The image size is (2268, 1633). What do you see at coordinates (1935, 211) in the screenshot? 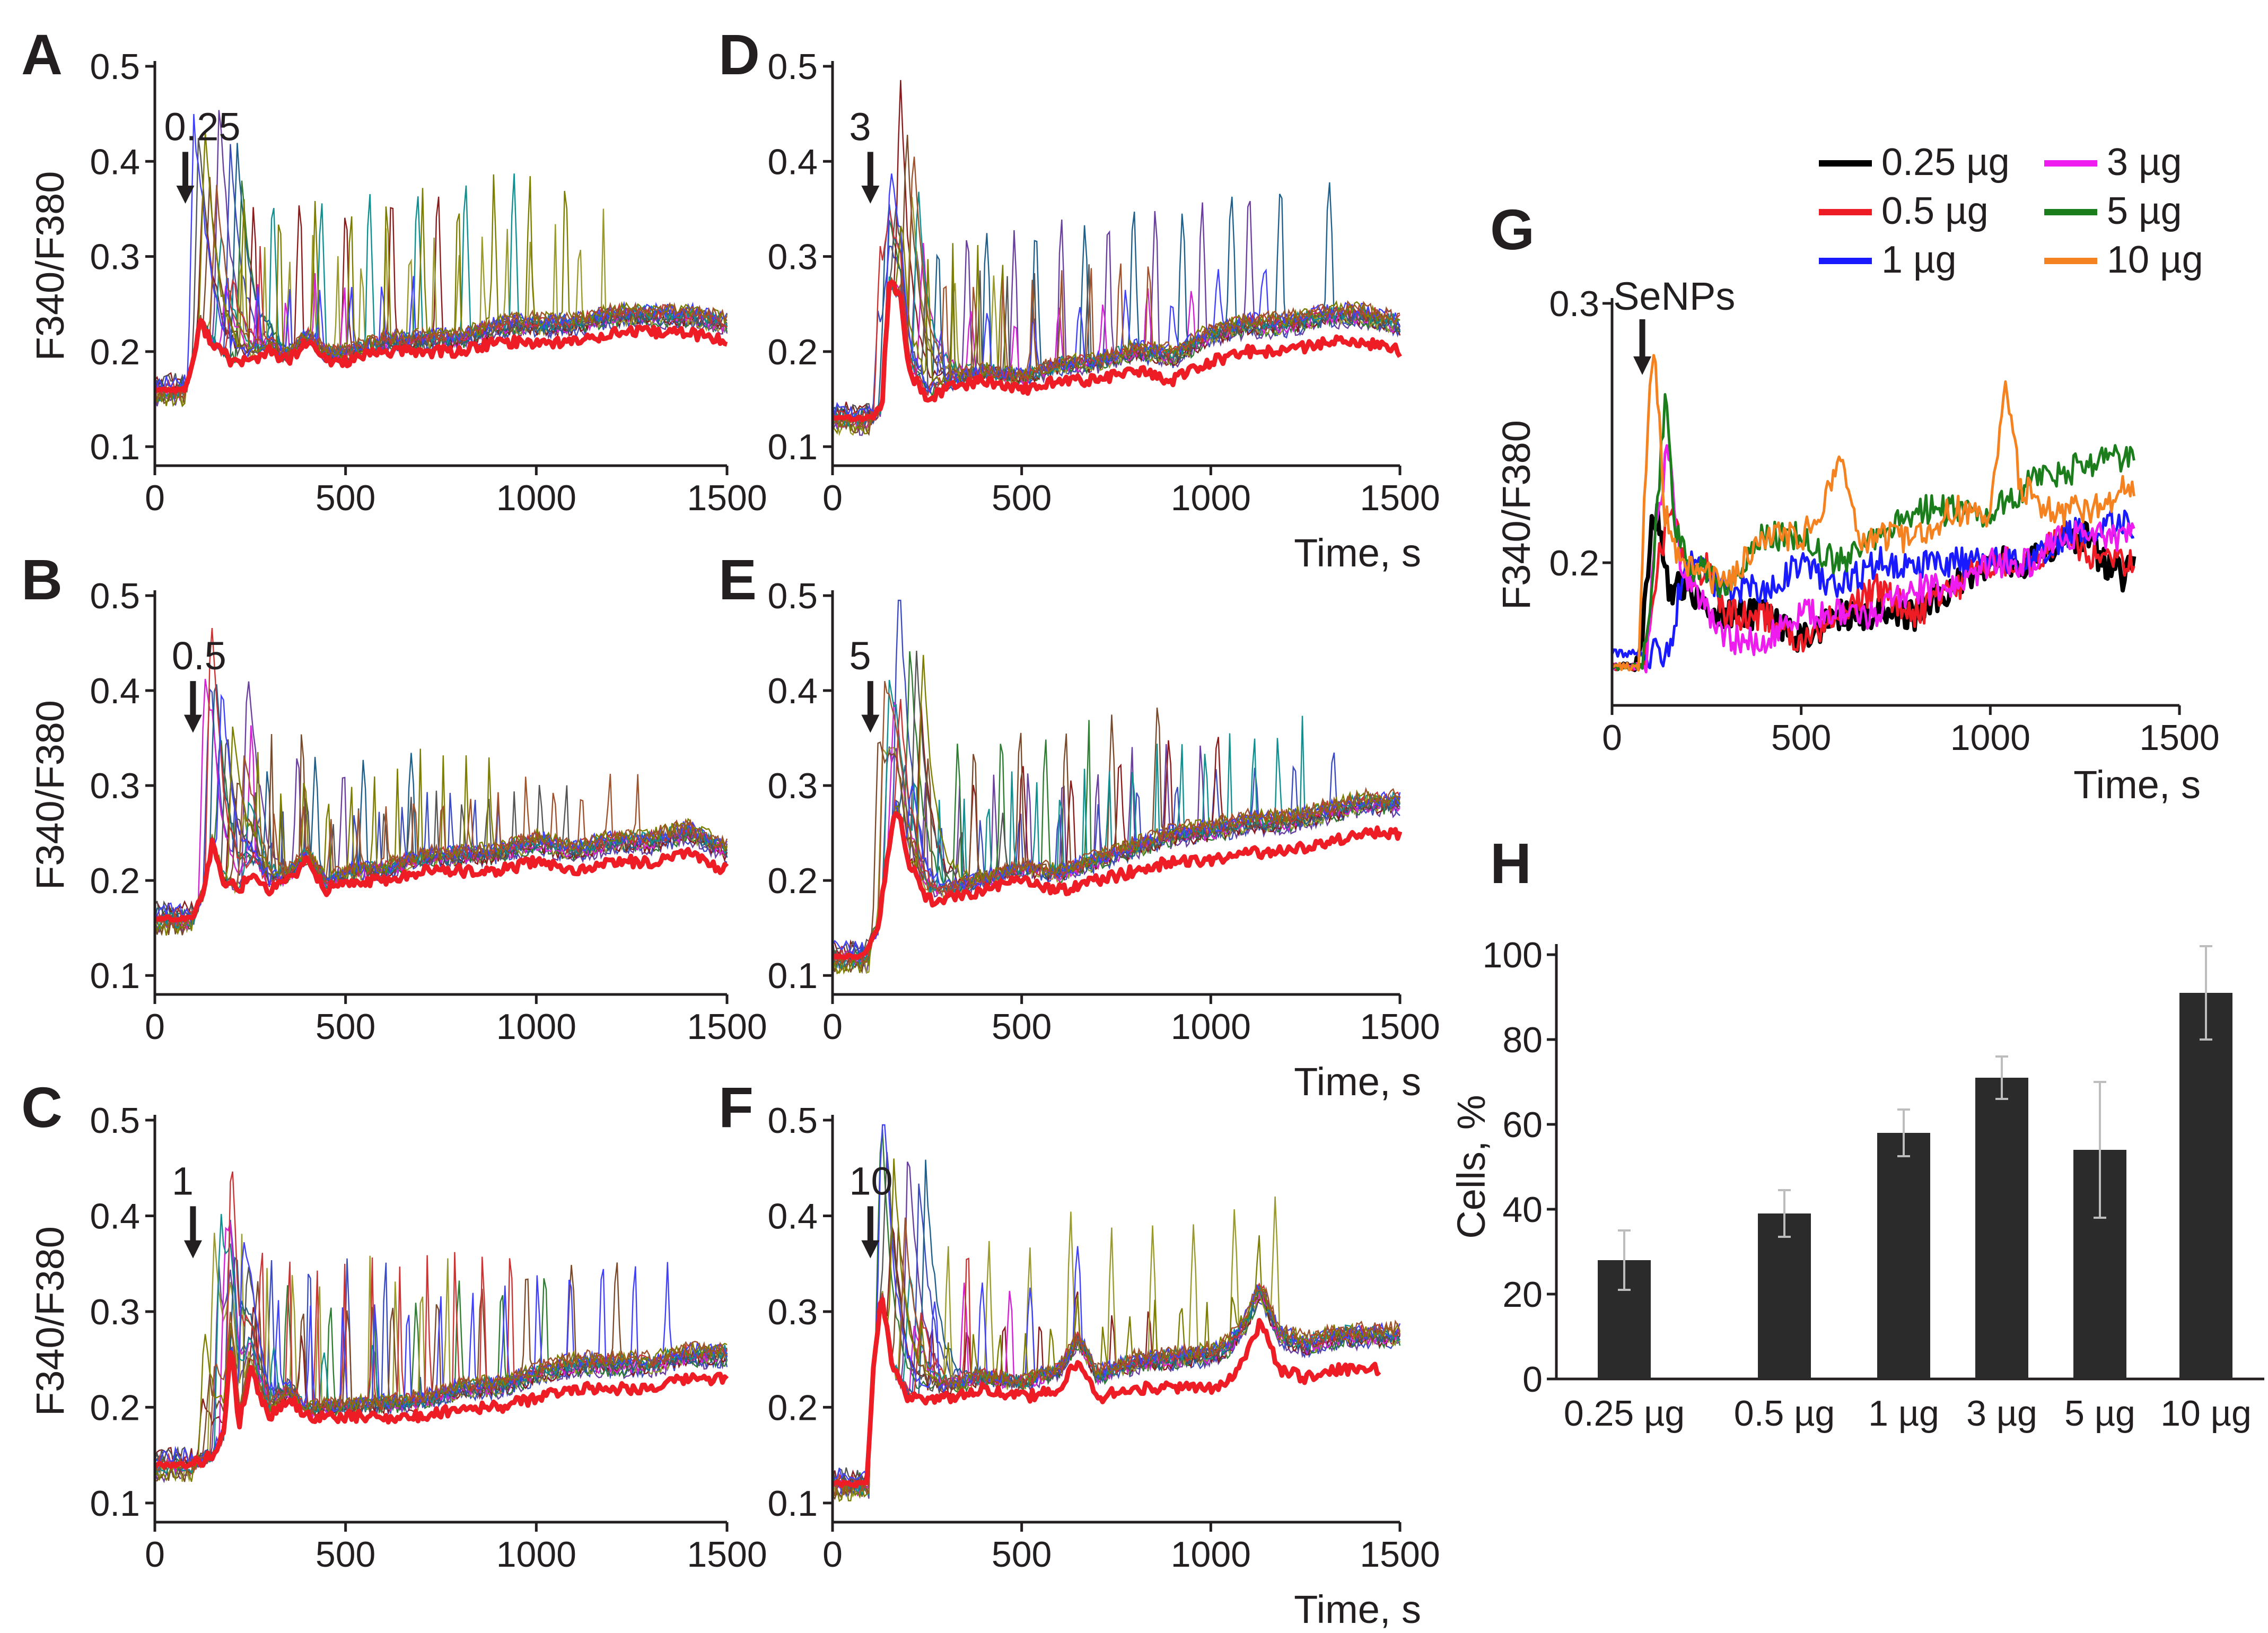
I see `legend-label: 0.5 µg` at bounding box center [1935, 211].